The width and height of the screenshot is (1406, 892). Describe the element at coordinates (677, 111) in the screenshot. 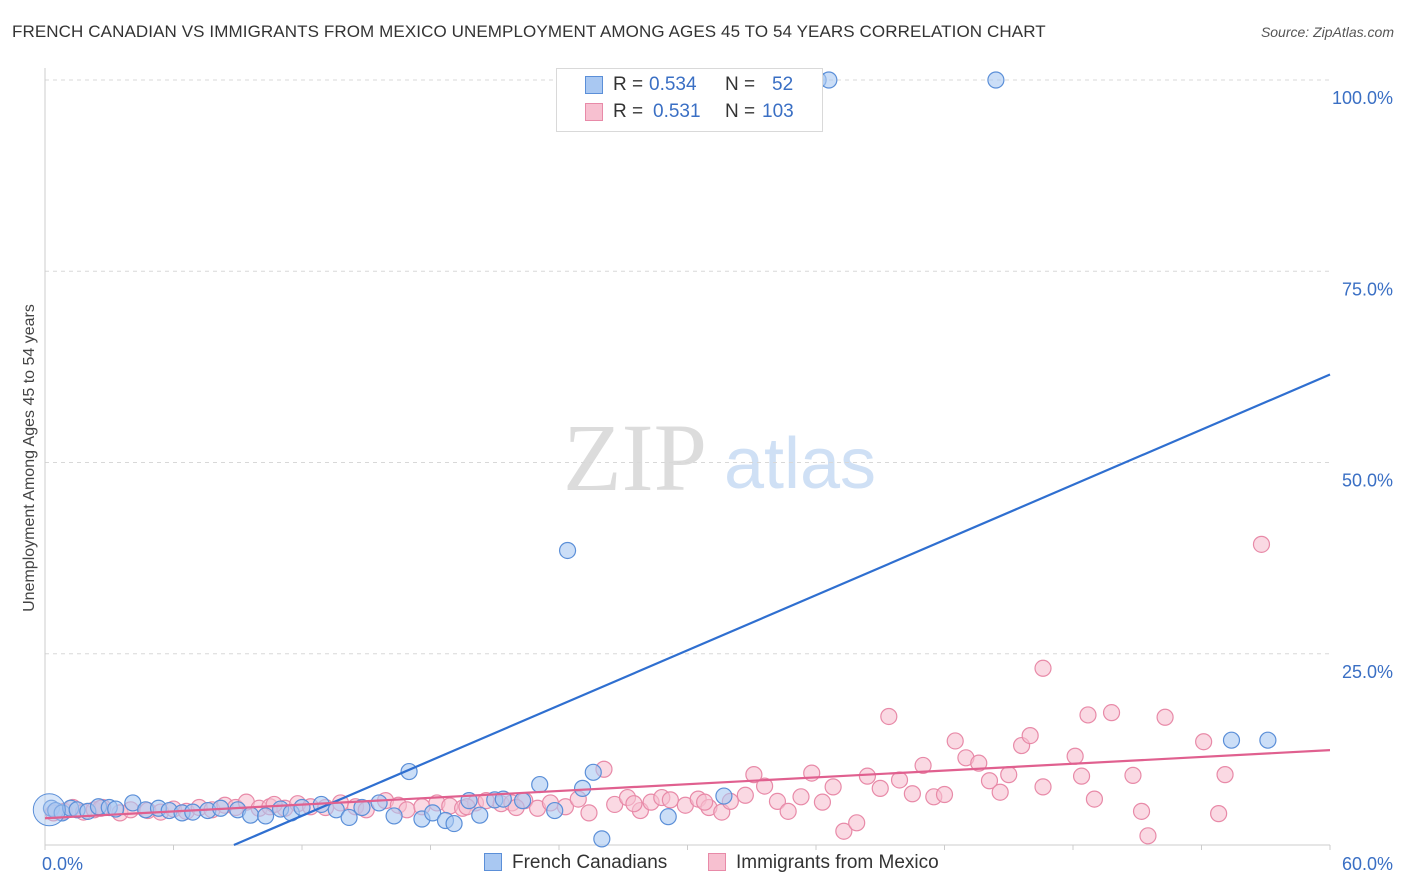

I see `r-value: 0.531` at that location.